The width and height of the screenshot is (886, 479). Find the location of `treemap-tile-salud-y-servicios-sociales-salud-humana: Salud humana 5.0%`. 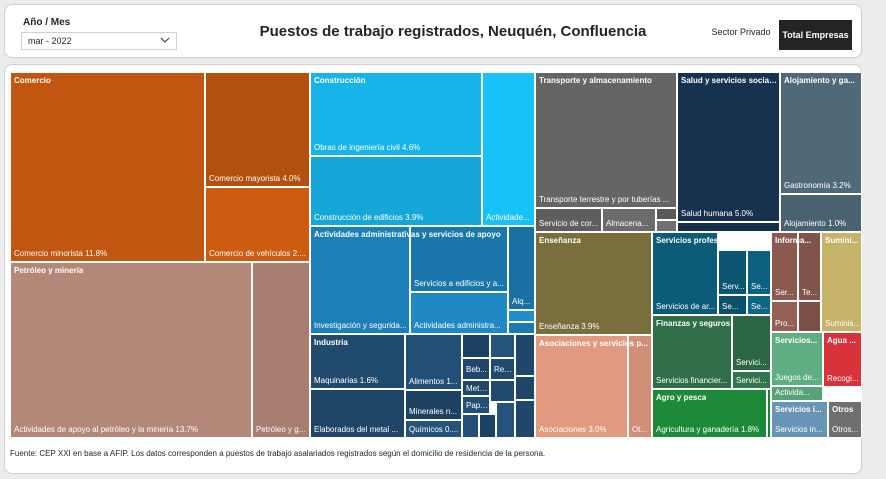

treemap-tile-salud-y-servicios-sociales-salud-humana: Salud humana 5.0% is located at coordinates (728, 147).